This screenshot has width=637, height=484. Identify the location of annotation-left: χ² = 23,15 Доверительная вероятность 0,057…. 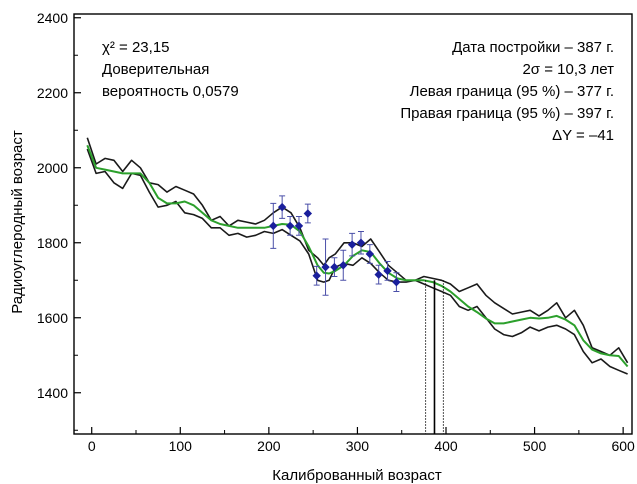
(170, 69).